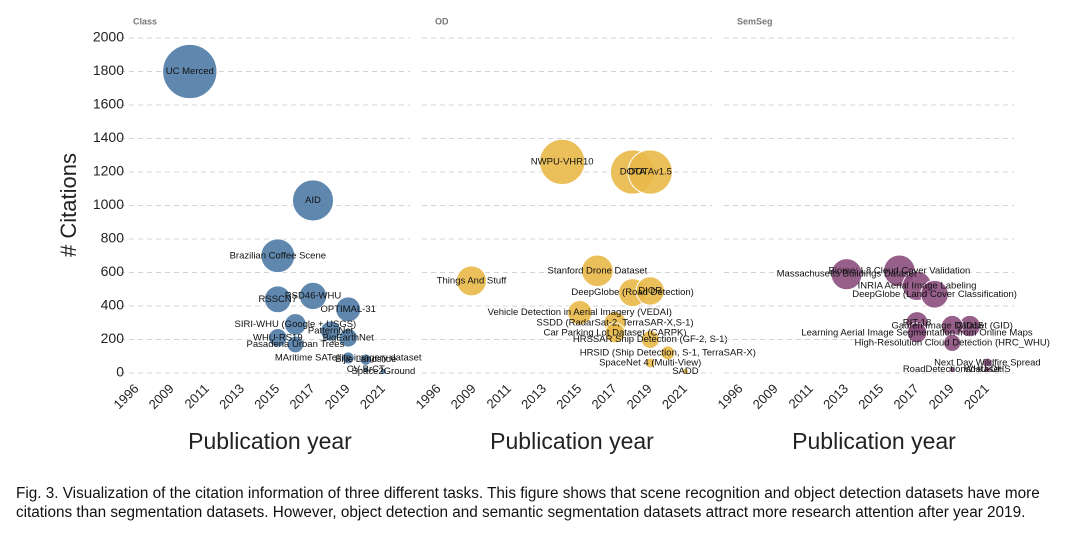 The height and width of the screenshot is (559, 1080). Describe the element at coordinates (145, 21) in the screenshot. I see `panel-title: Class` at that location.